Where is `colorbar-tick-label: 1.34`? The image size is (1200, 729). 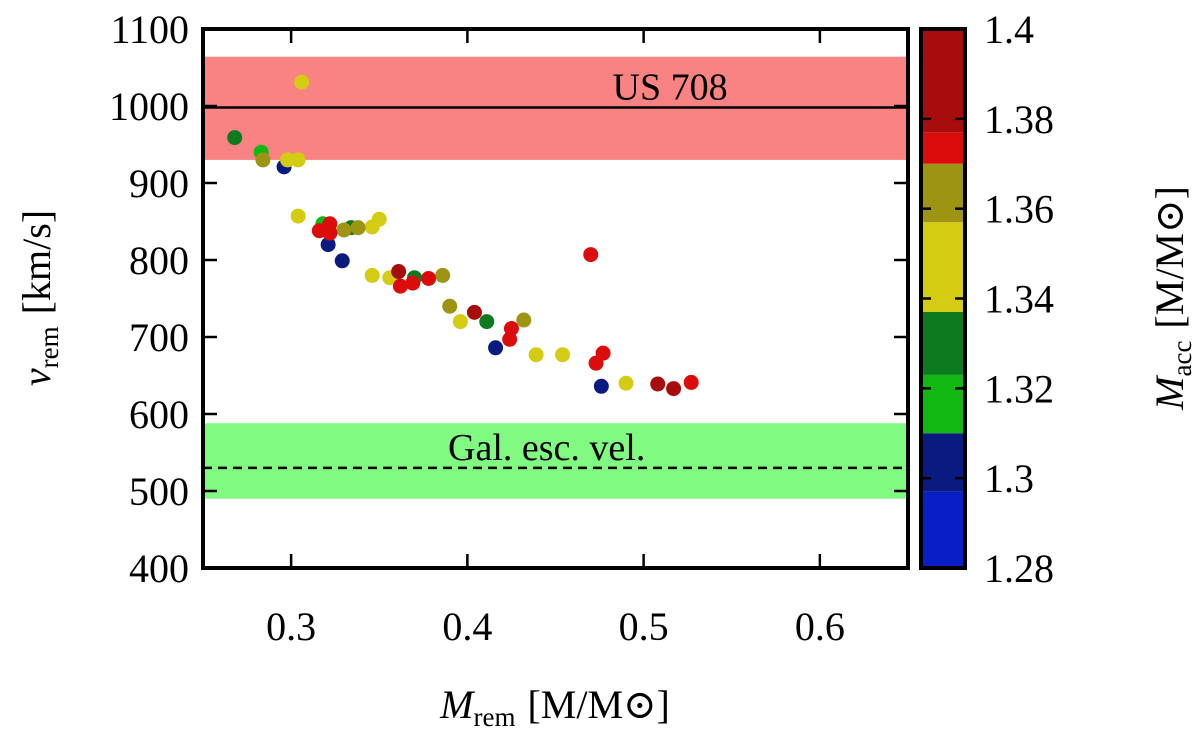 colorbar-tick-label: 1.34 is located at coordinates (1019, 299).